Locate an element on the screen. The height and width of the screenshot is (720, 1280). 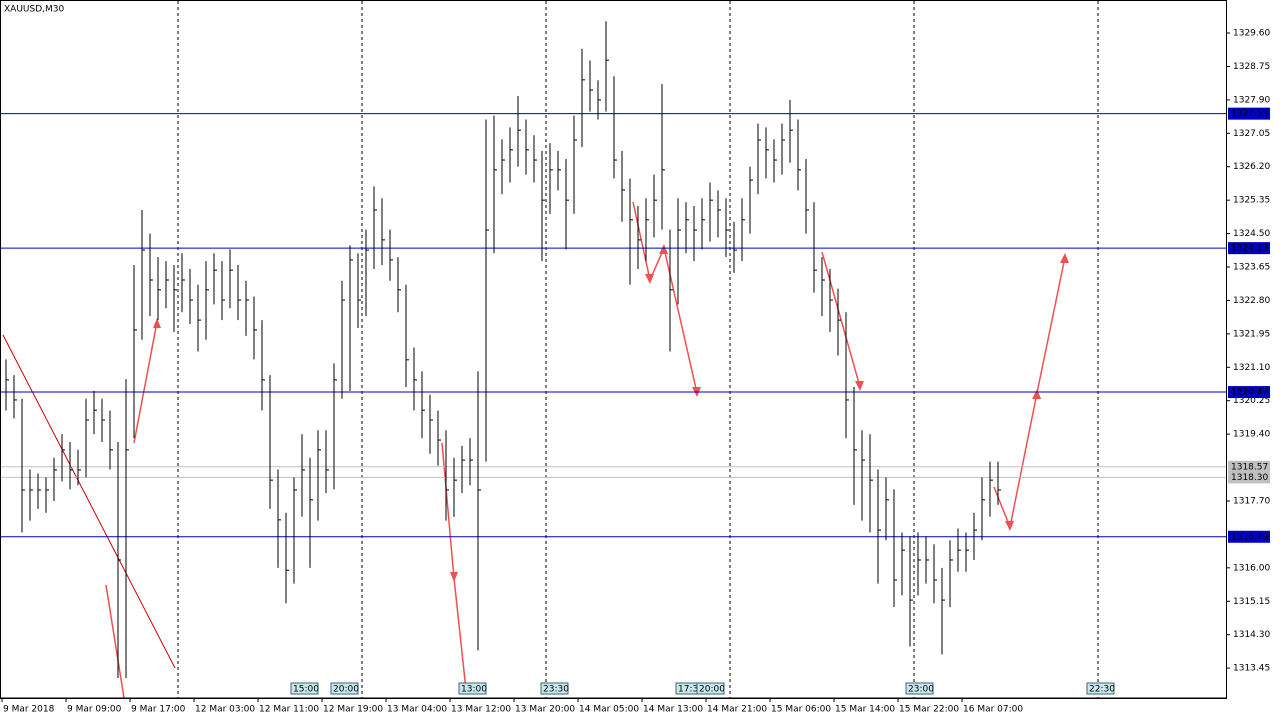
y-tick-label: 1325.35 is located at coordinates (1251, 201).